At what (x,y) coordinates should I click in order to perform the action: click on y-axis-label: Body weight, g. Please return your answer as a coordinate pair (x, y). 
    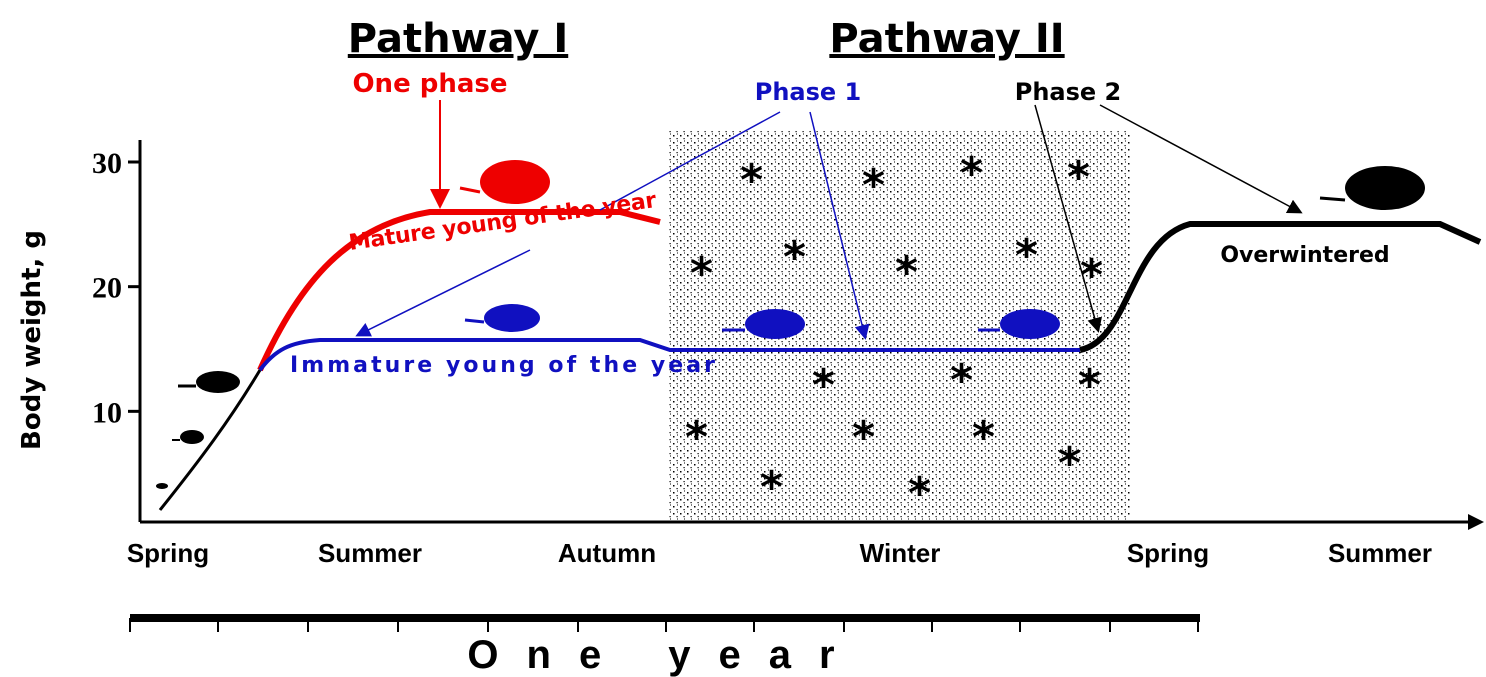
    Looking at the image, I should click on (32, 340).